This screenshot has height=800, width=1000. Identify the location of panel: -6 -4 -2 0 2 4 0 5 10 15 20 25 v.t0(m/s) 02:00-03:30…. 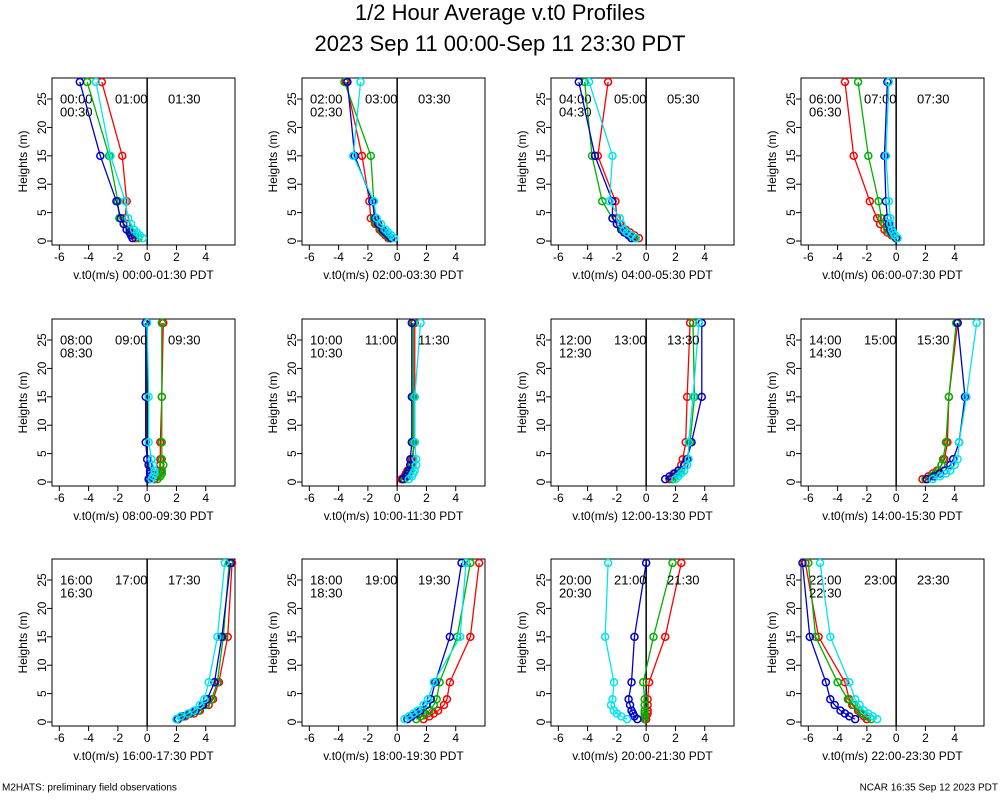
(376, 179).